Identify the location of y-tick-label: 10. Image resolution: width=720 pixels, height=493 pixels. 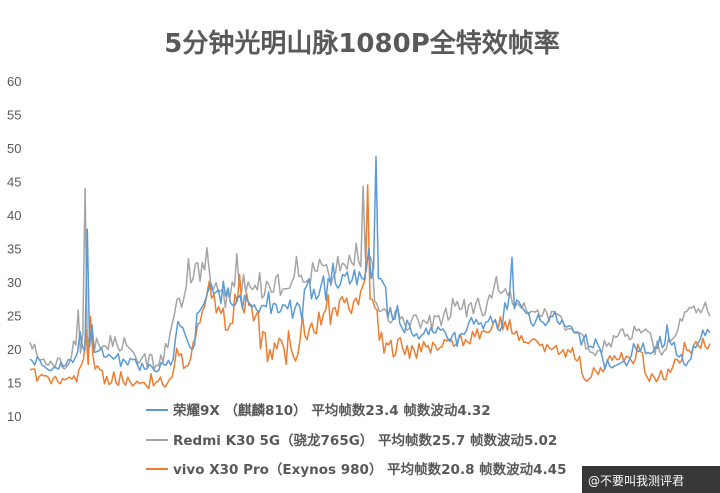
(14, 416).